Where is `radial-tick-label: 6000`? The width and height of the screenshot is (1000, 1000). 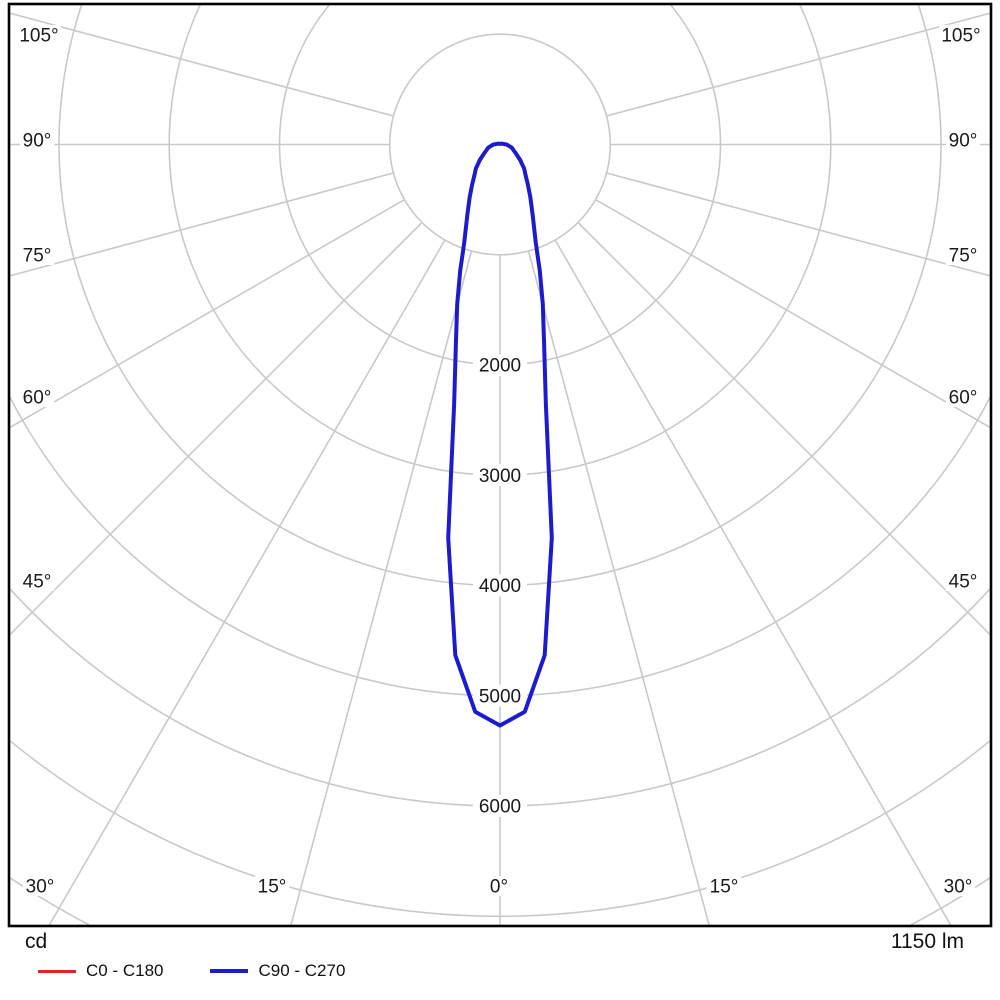
radial-tick-label: 6000 is located at coordinates (500, 807).